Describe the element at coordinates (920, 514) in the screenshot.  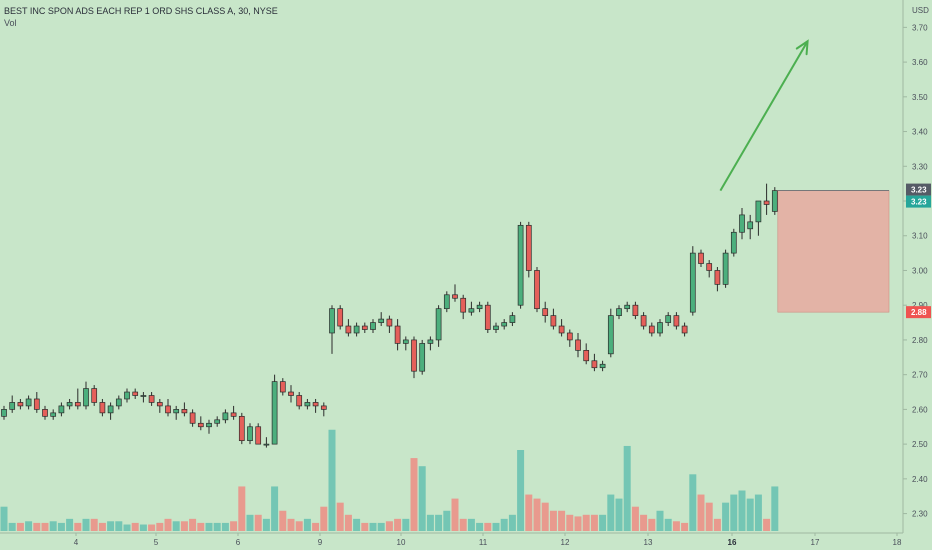
I see `price-tick-label: 2.30` at that location.